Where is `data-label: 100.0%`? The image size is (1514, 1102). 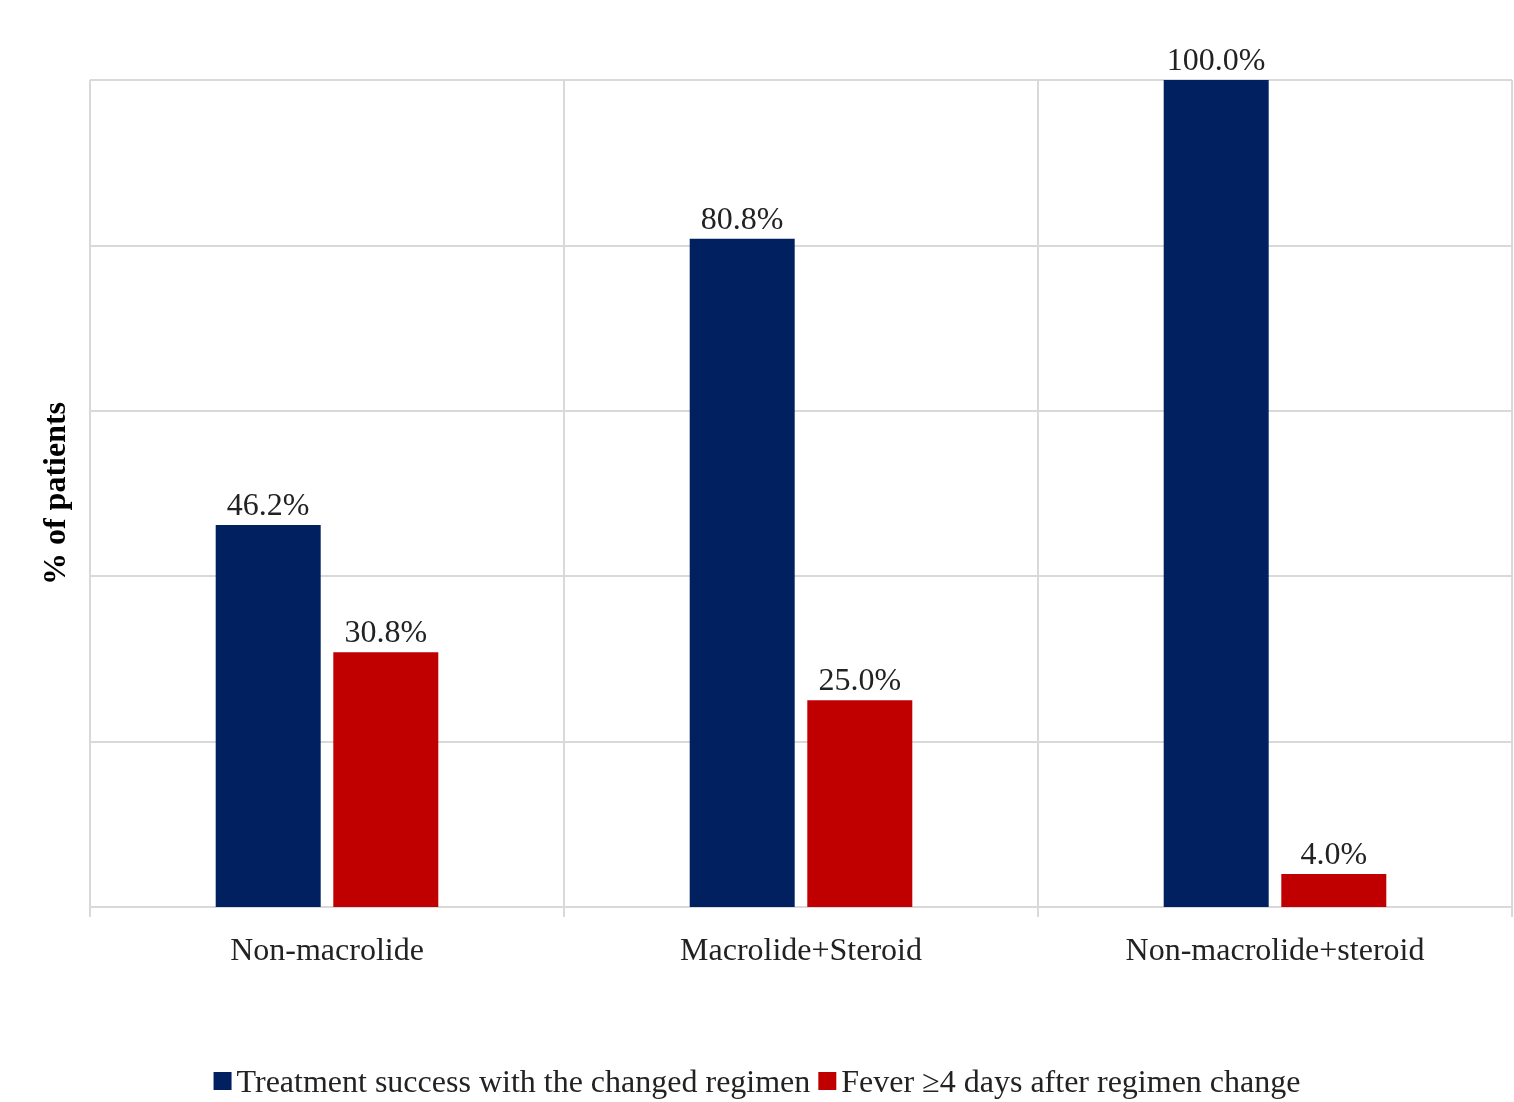
data-label: 100.0% is located at coordinates (1216, 59).